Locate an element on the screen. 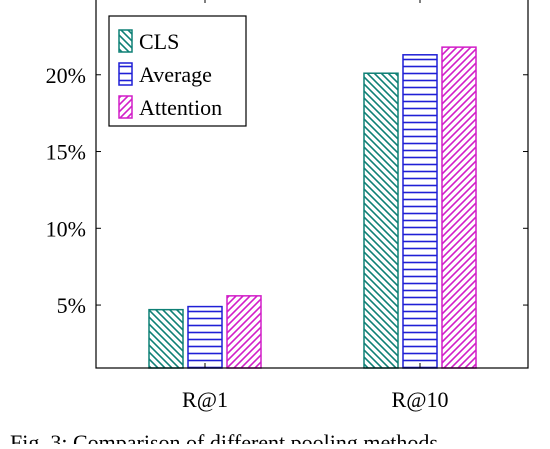 This screenshot has width=550, height=449. legend: CLS Average Attention is located at coordinates (177, 71).